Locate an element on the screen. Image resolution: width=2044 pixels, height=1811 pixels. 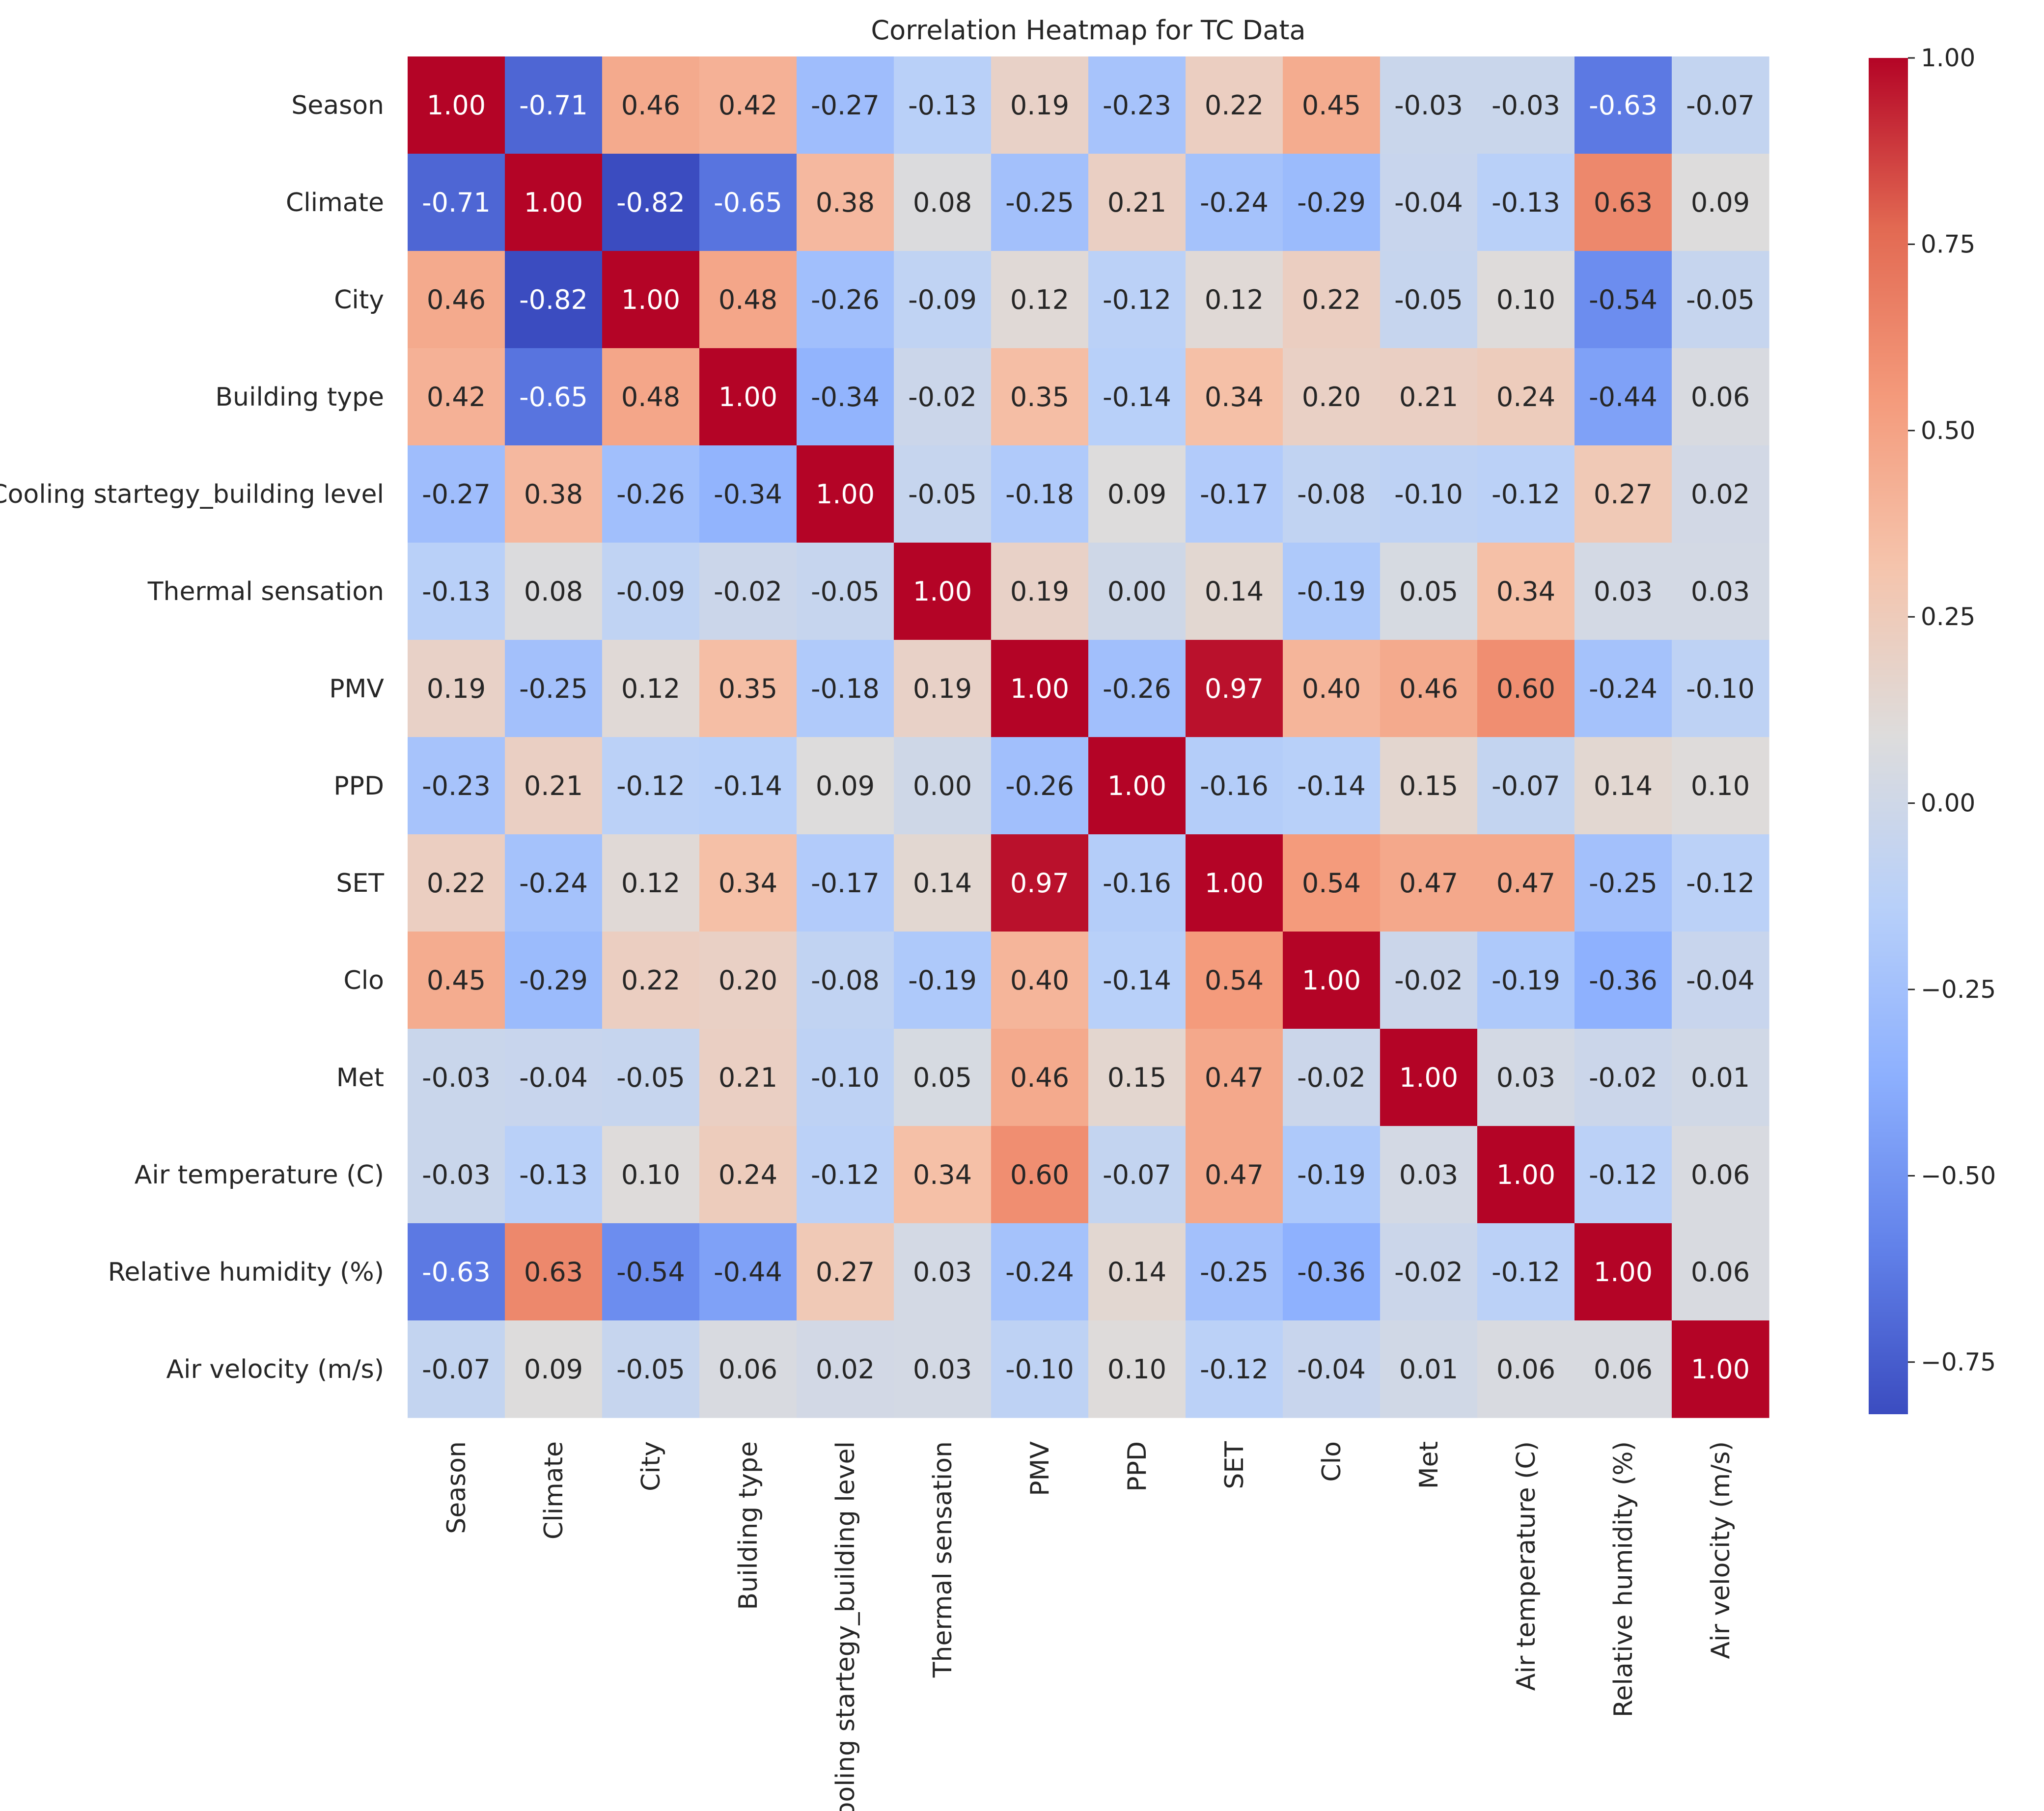
cell-value-label: 0.42 is located at coordinates (456, 397).